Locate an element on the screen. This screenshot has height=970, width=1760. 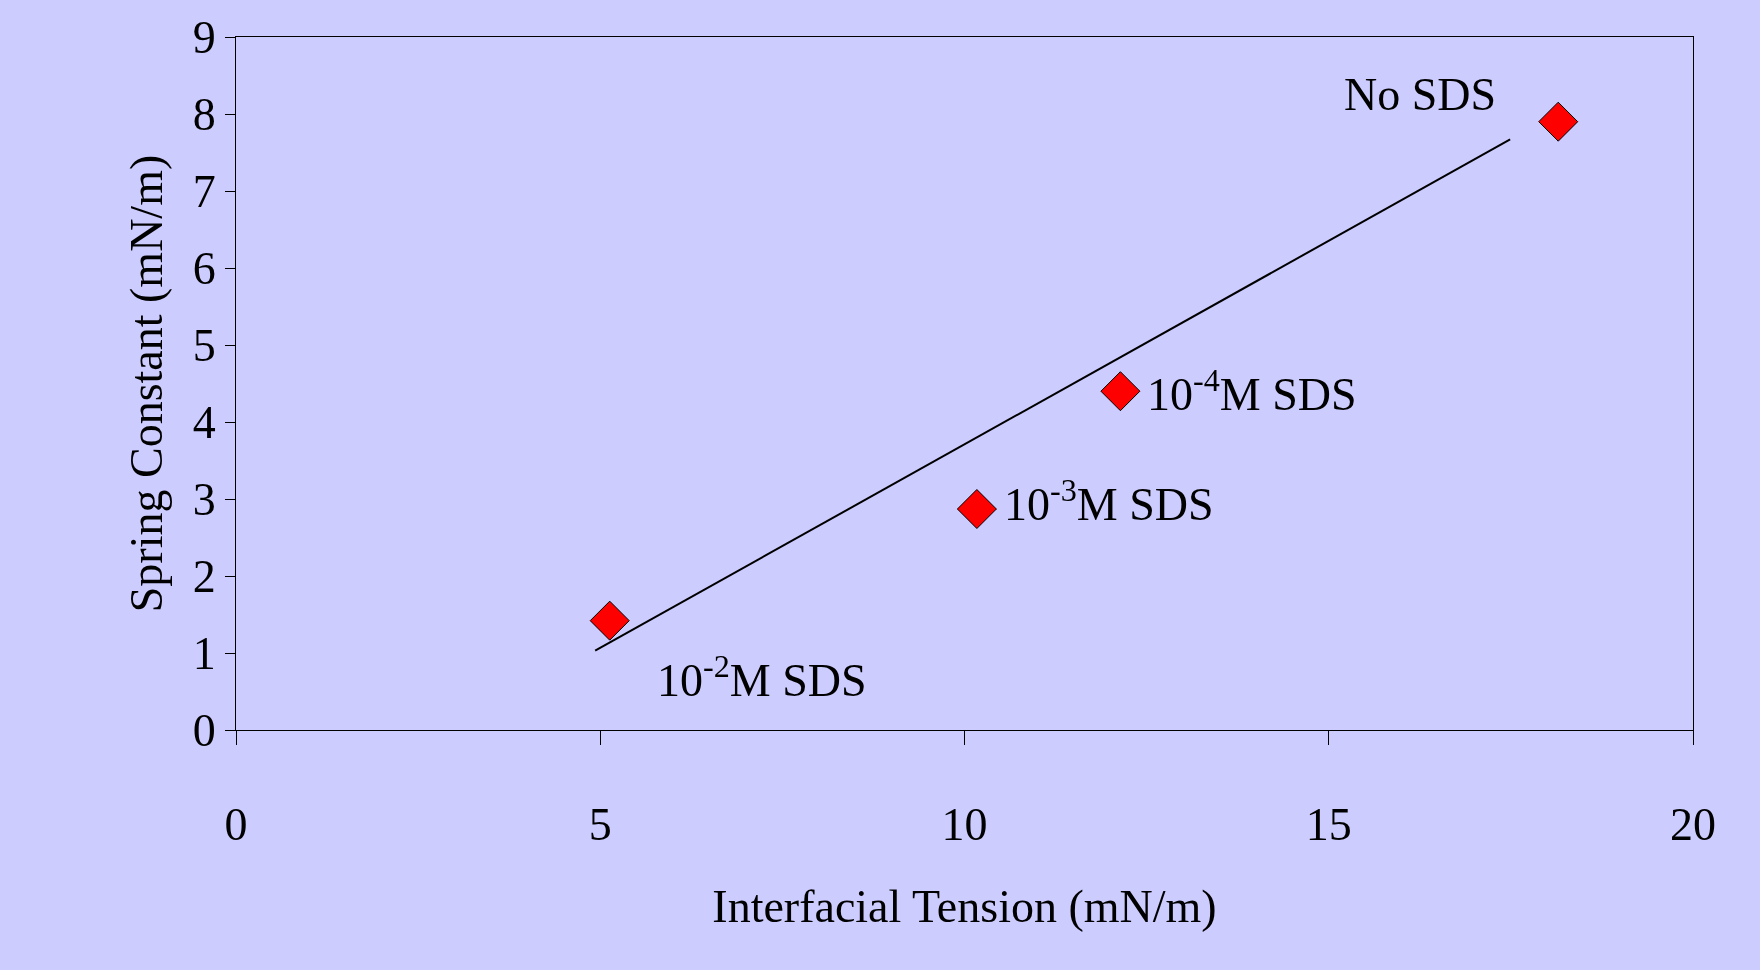
y-tick-label: 3 is located at coordinates (204, 500).